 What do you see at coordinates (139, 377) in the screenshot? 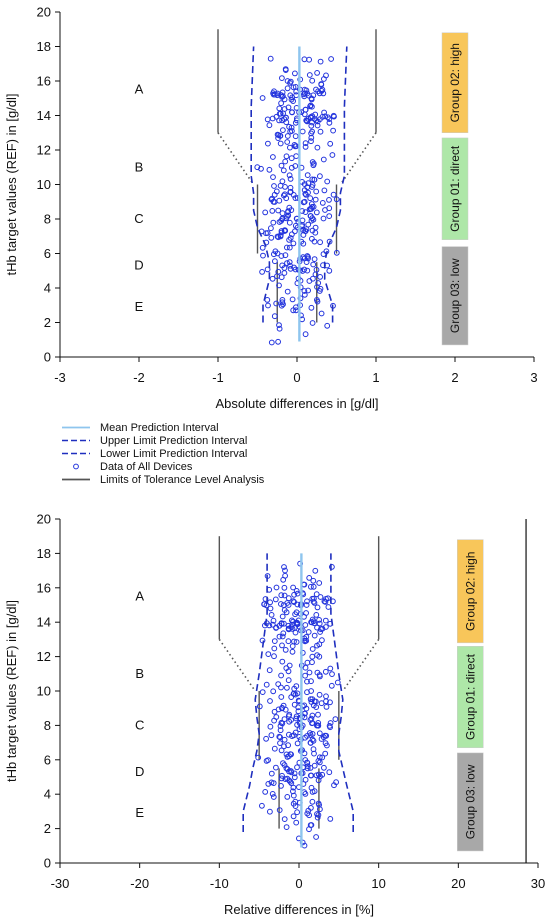
I see `x-tick-label: -2` at bounding box center [139, 377].